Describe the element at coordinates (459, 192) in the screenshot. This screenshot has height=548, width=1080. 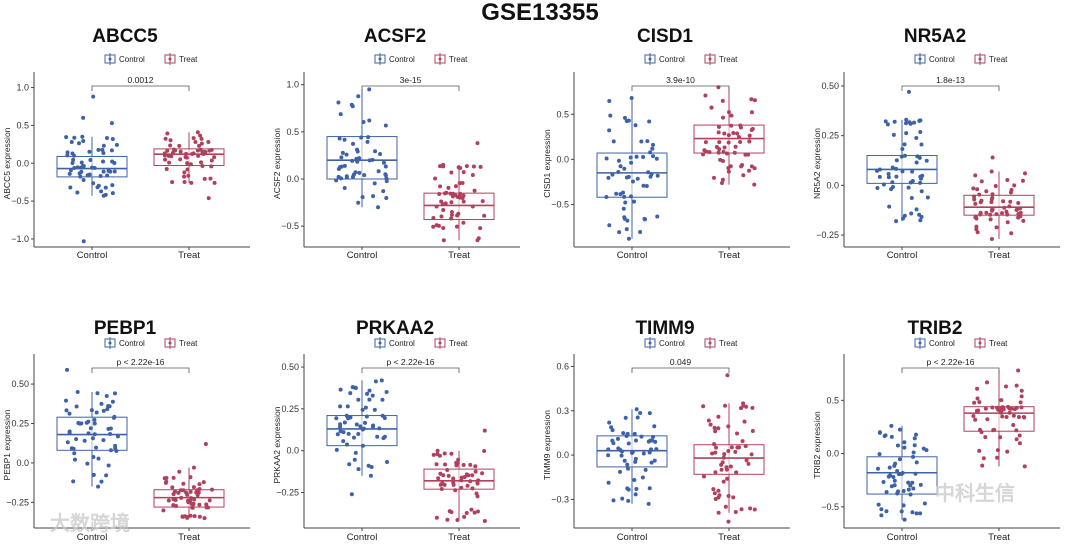
I see `box-treat` at that location.